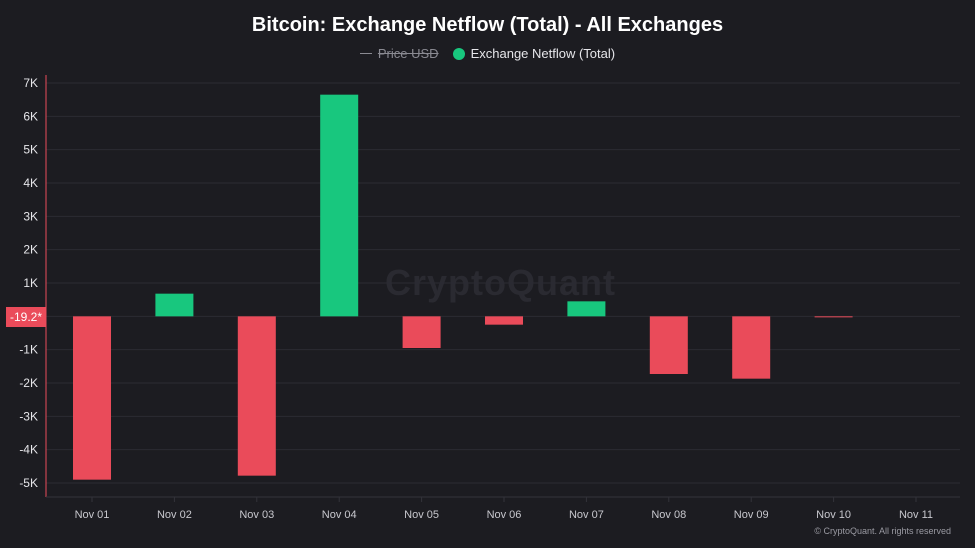  I want to click on x-tick-label: Nov 02, so click(174, 515).